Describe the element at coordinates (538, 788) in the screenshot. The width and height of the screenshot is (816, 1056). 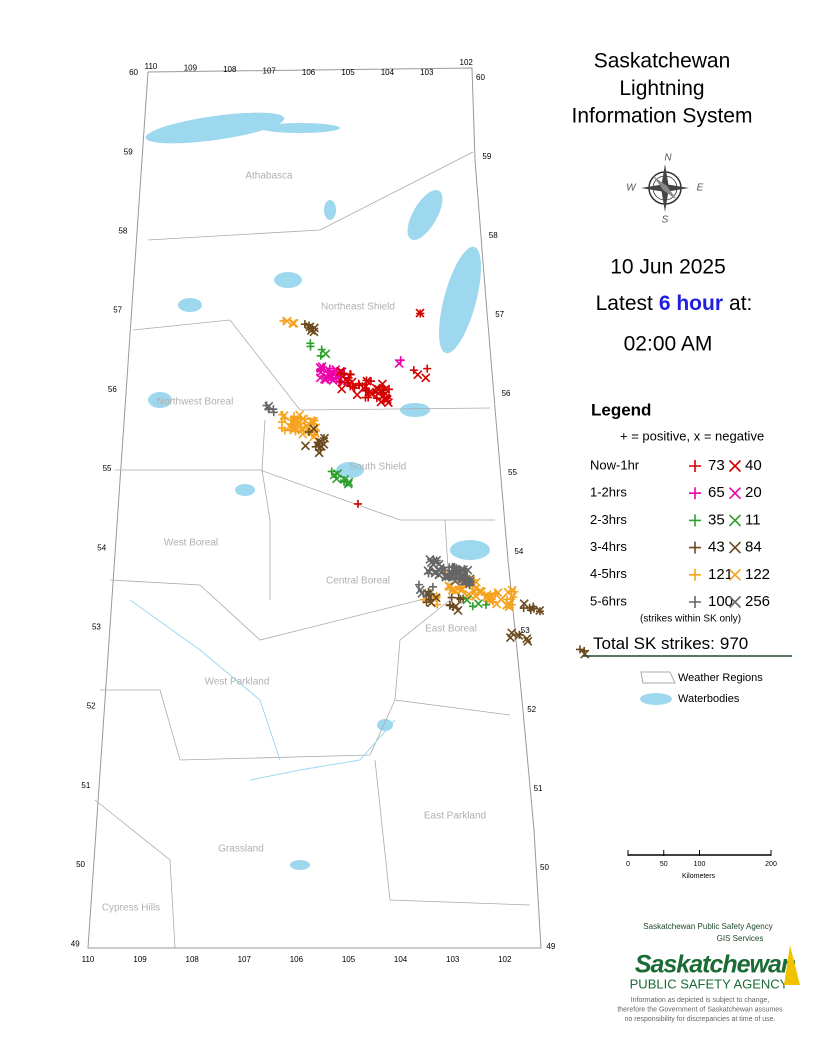
I see `latitude-label: 51` at that location.